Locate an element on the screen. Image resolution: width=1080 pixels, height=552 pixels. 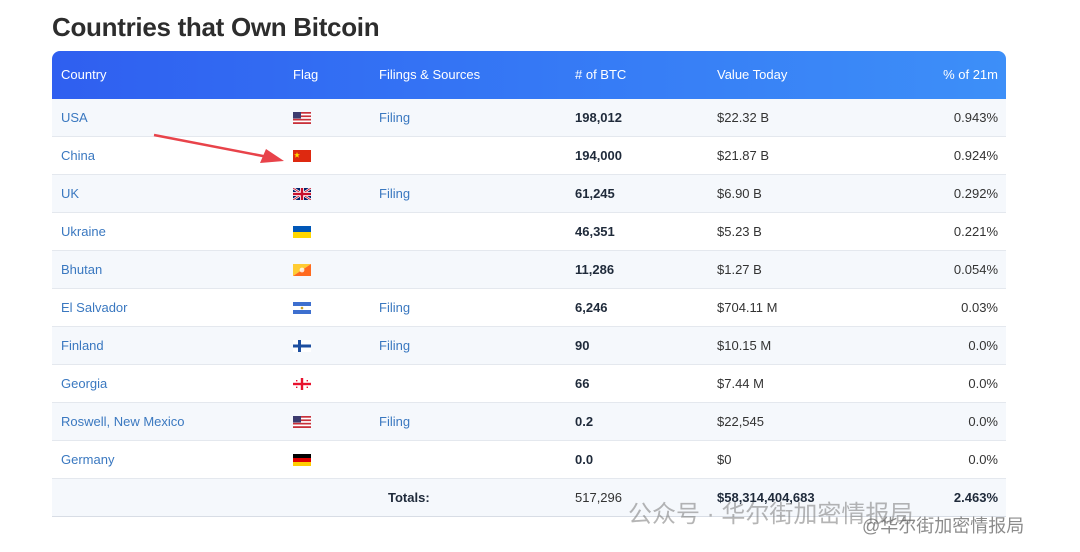
column-header: Flag is located at coordinates (306, 74).